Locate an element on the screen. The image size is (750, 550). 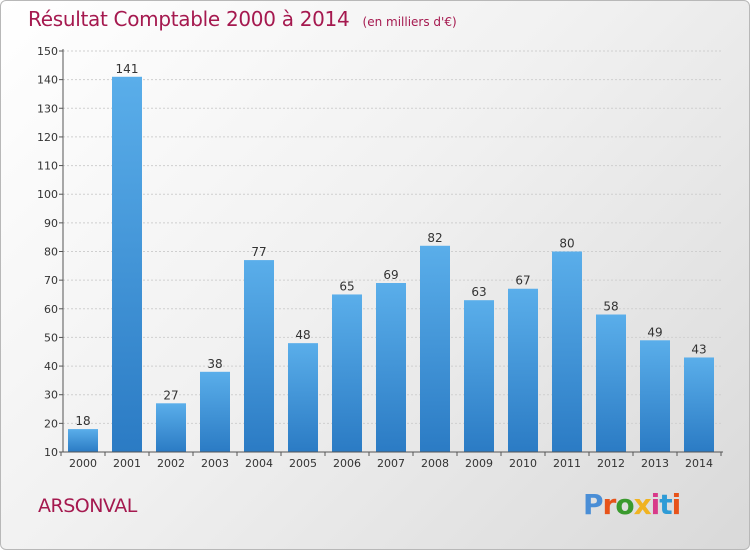
commune-name: ARSONVAL is located at coordinates (87, 506).